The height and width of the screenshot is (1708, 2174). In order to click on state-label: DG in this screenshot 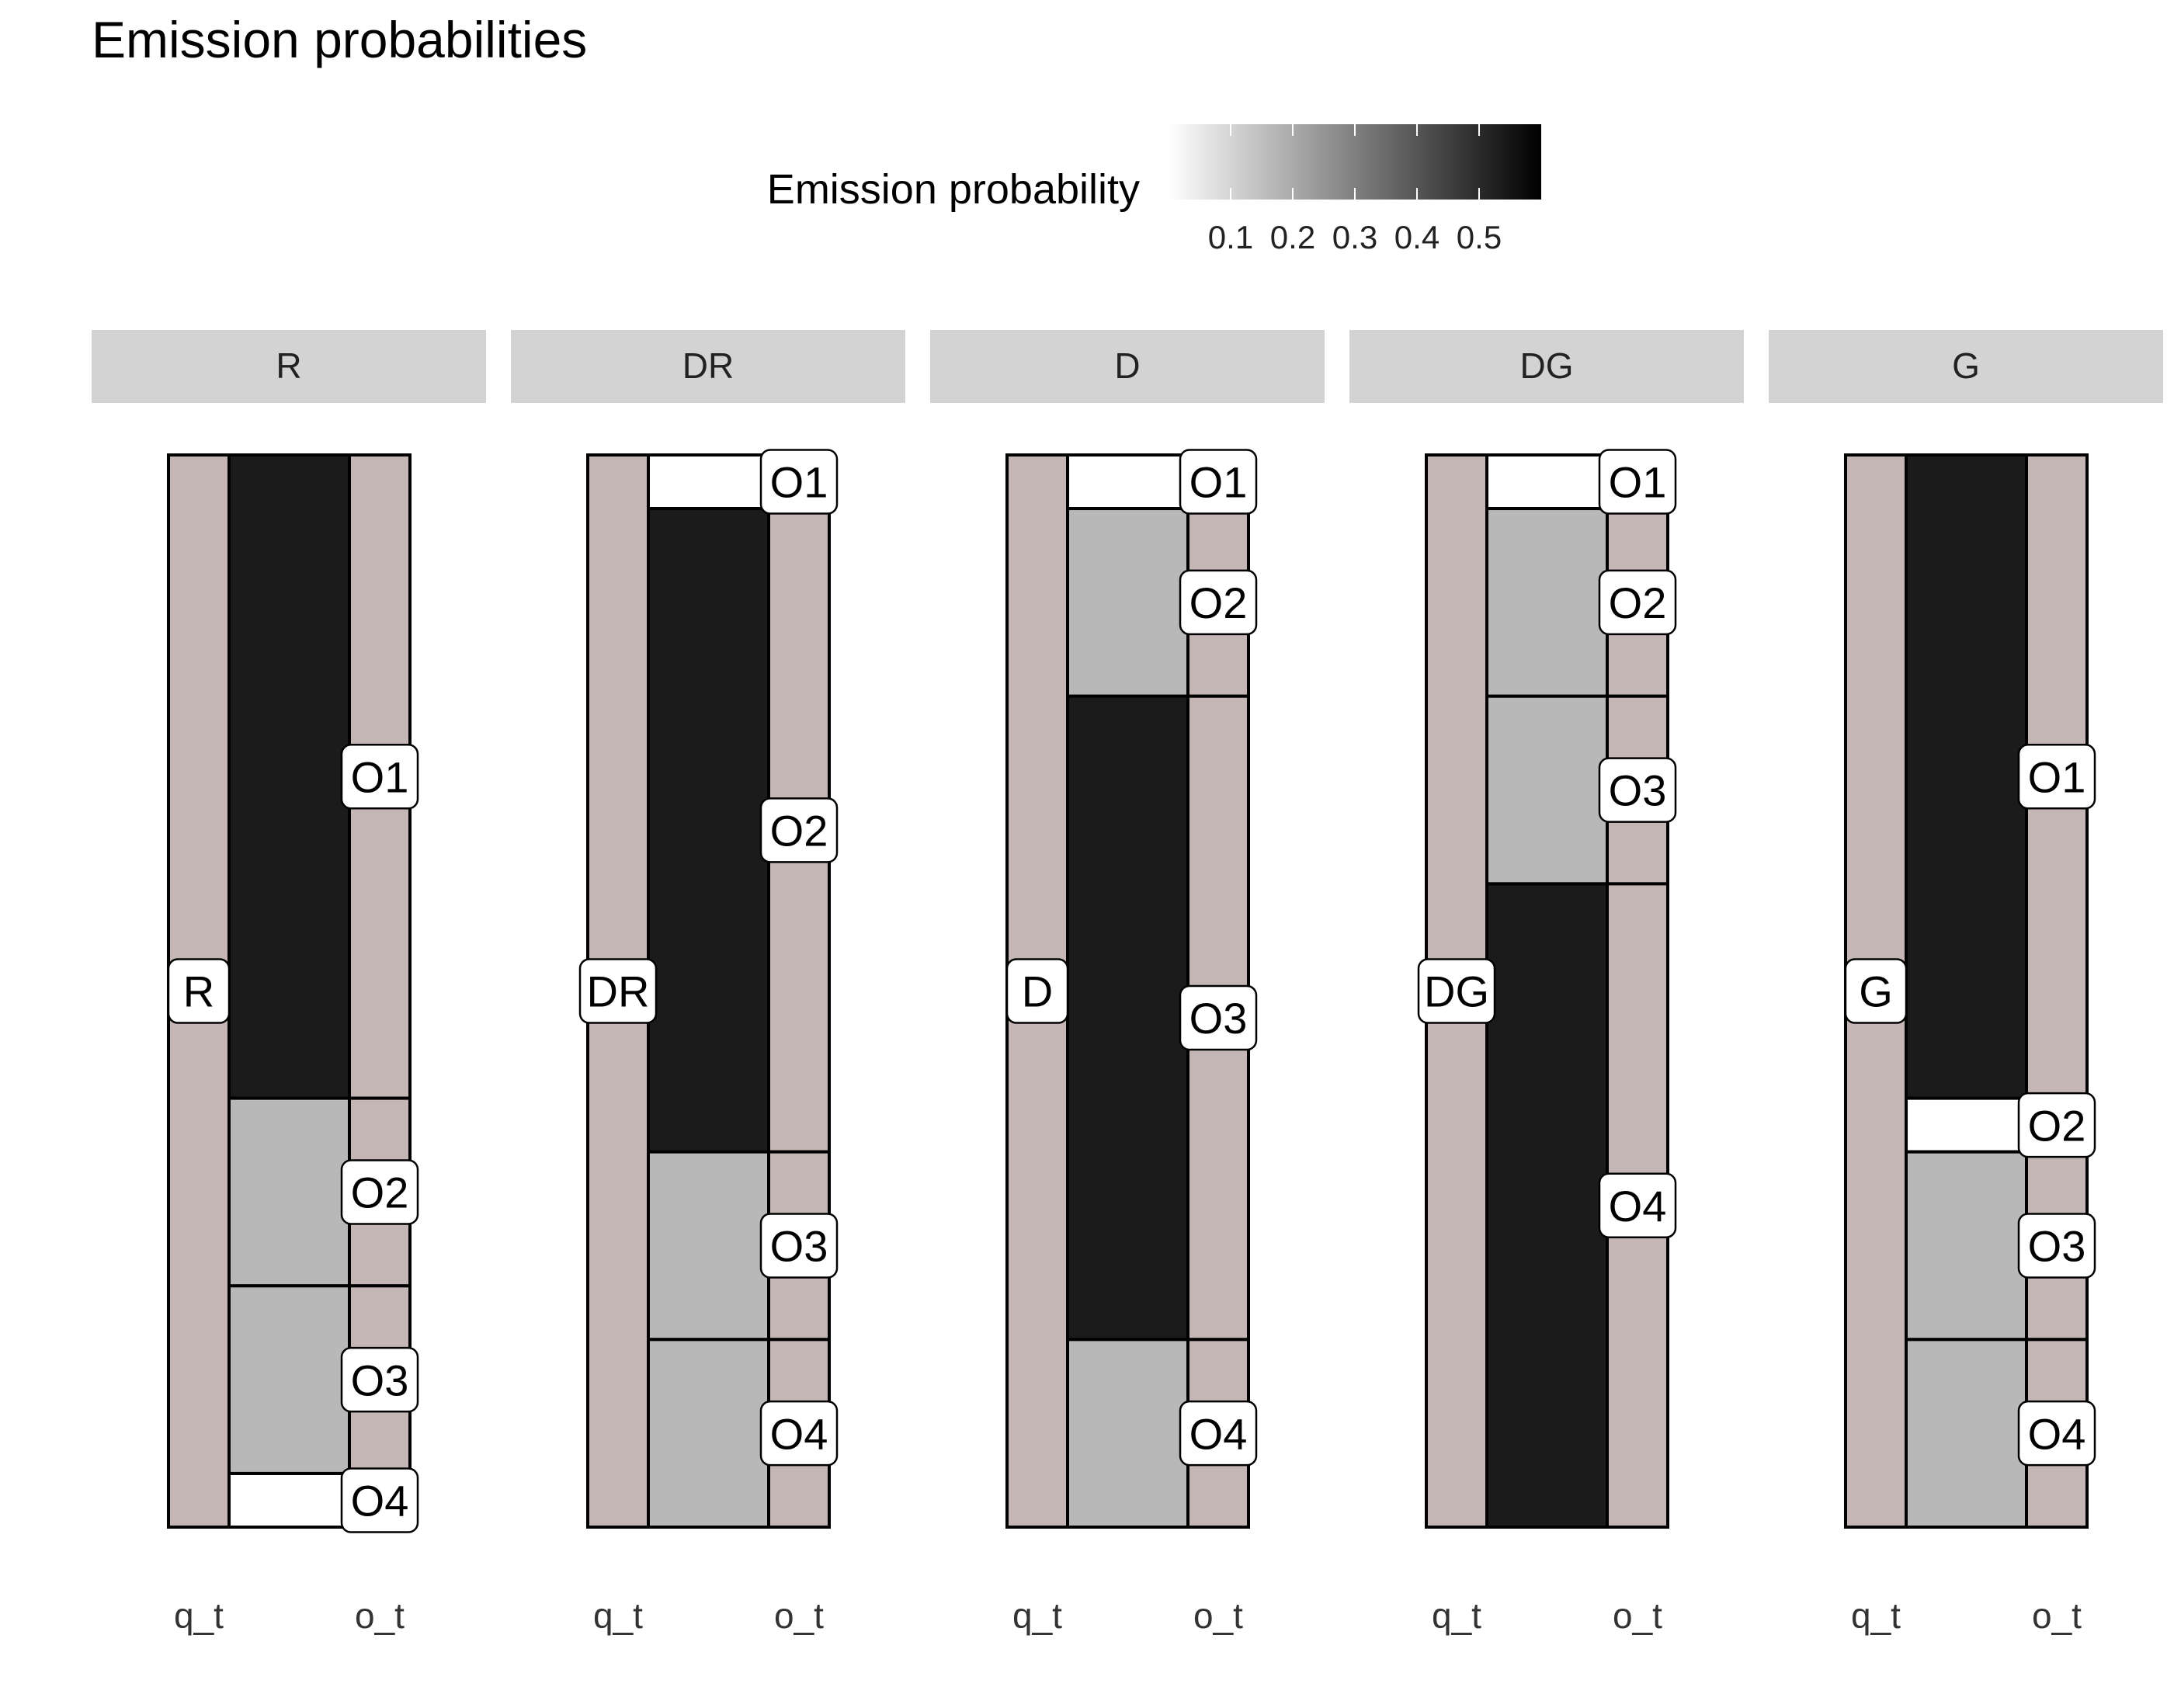, I will do `click(1457, 992)`.